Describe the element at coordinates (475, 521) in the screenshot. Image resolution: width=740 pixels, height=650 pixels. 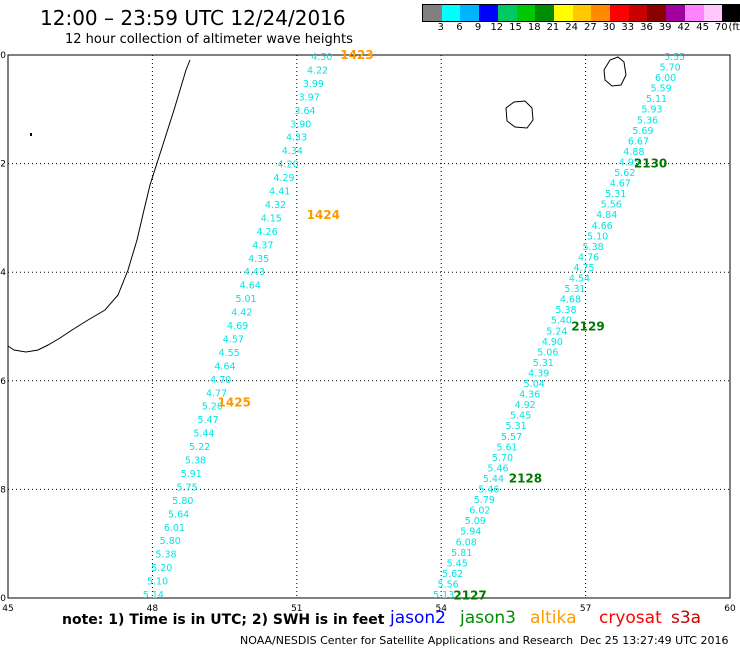
I see `wave-height-value: 5.09` at that location.